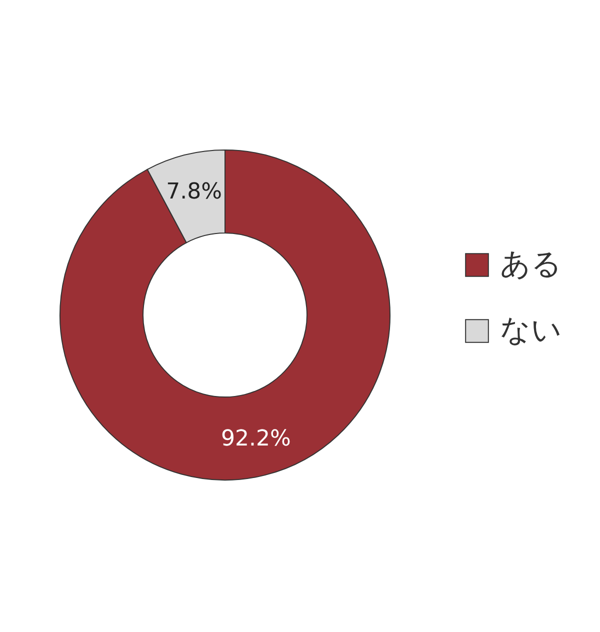 Image resolution: width=600 pixels, height=632 pixels. What do you see at coordinates (531, 330) in the screenshot?
I see `legend-label: ない` at bounding box center [531, 330].